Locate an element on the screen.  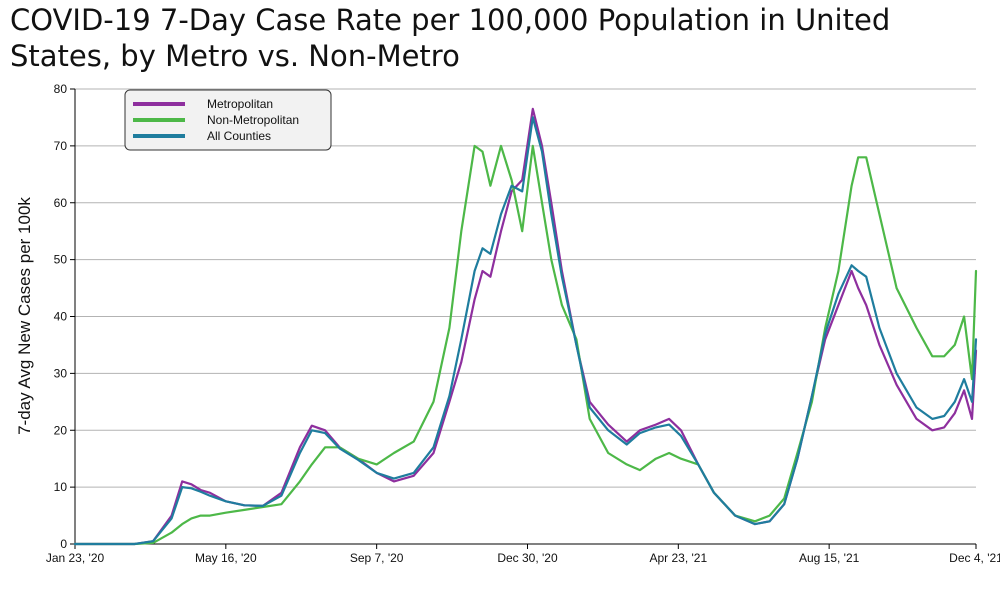
x-tick-label: Dec 30, '20 is located at coordinates (527, 558).